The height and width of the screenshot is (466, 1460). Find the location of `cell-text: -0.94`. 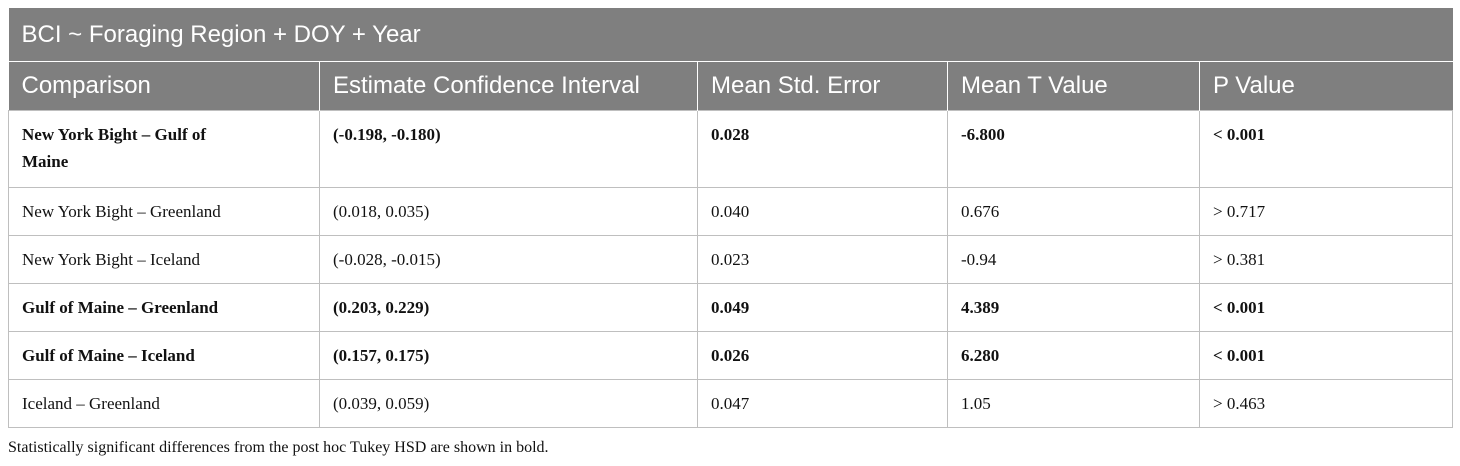

cell-text: -0.94 is located at coordinates (979, 259).